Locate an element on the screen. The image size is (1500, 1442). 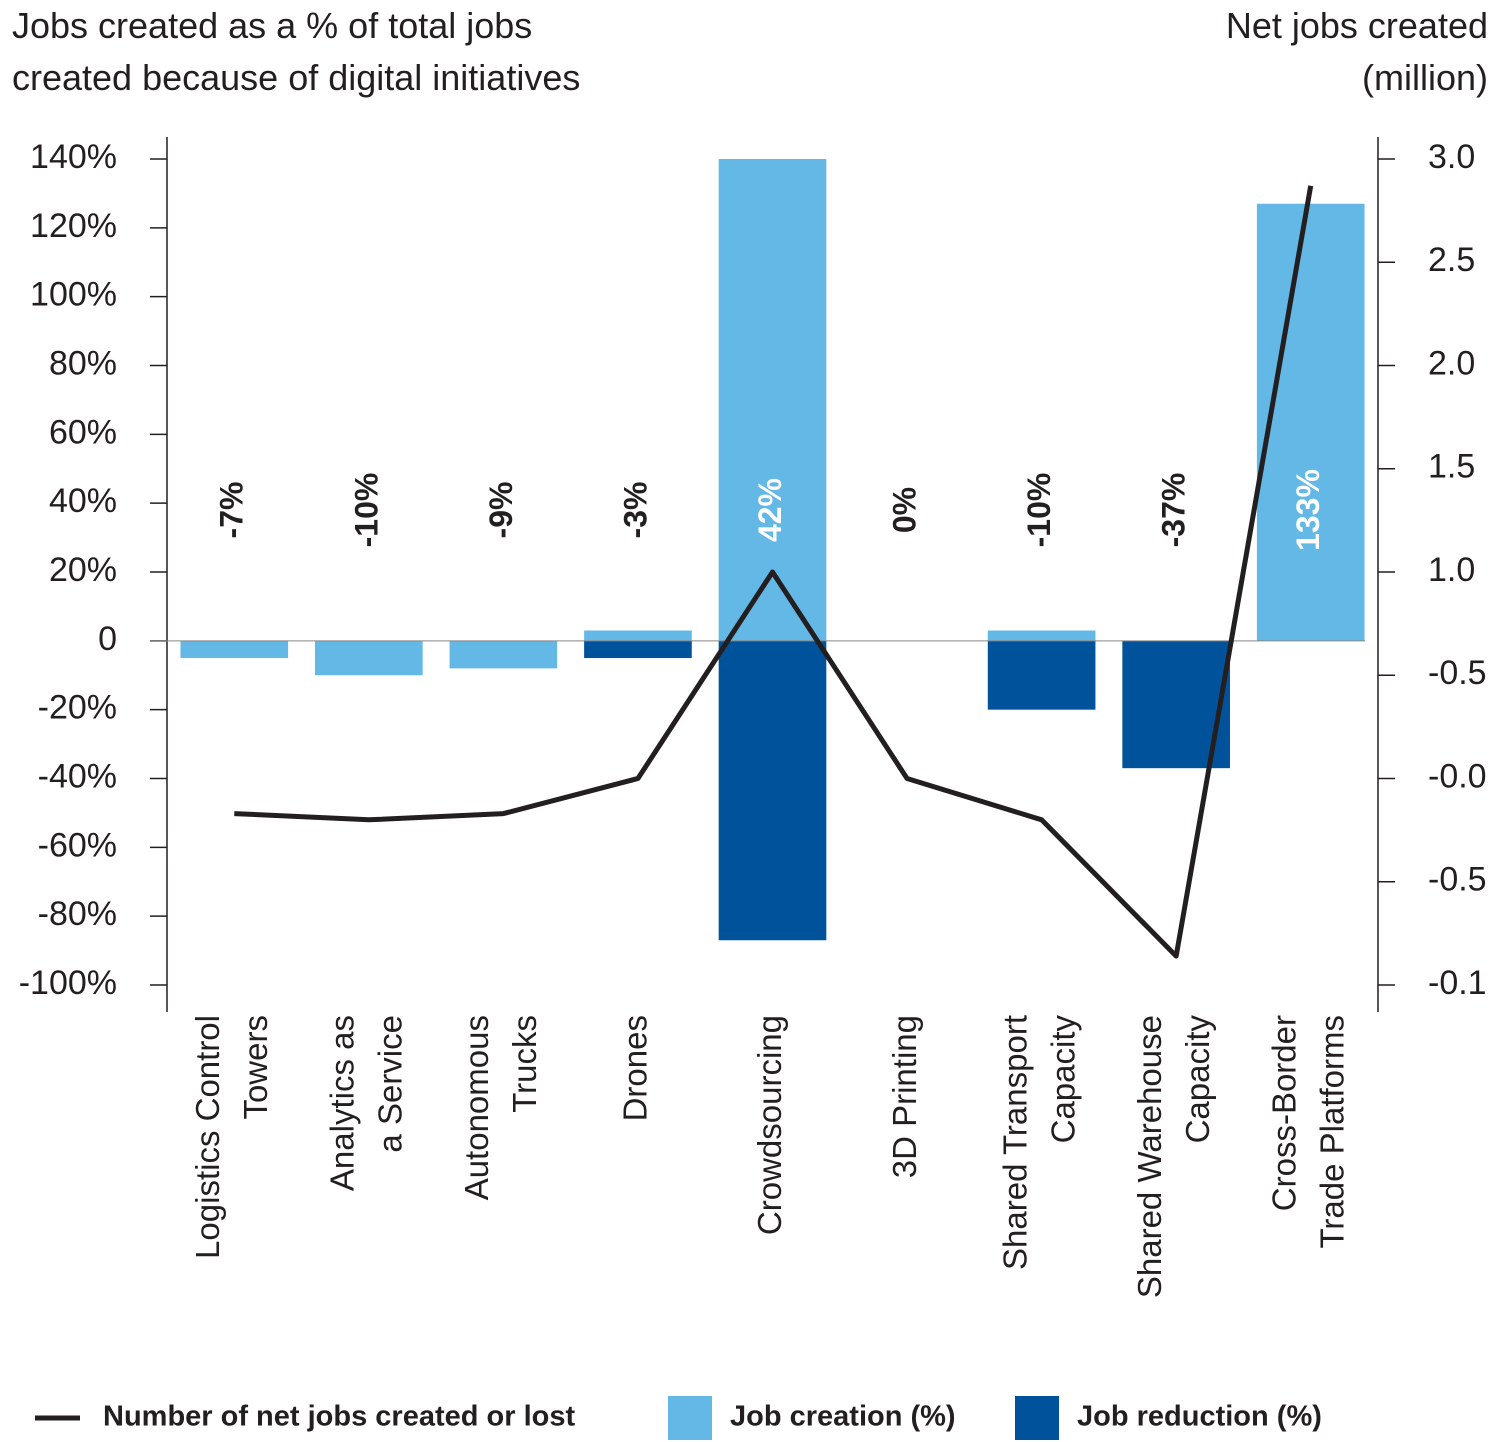
x-tick-label: Shared Transport is located at coordinates (1014, 1142).